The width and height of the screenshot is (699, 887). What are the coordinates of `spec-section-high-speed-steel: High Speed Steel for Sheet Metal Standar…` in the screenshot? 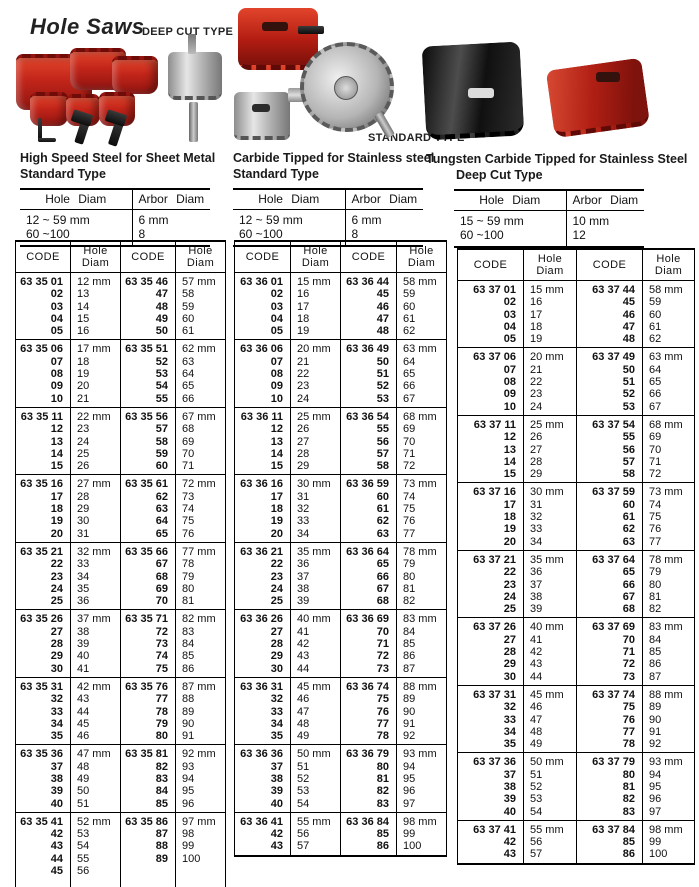 It's located at (123, 198).